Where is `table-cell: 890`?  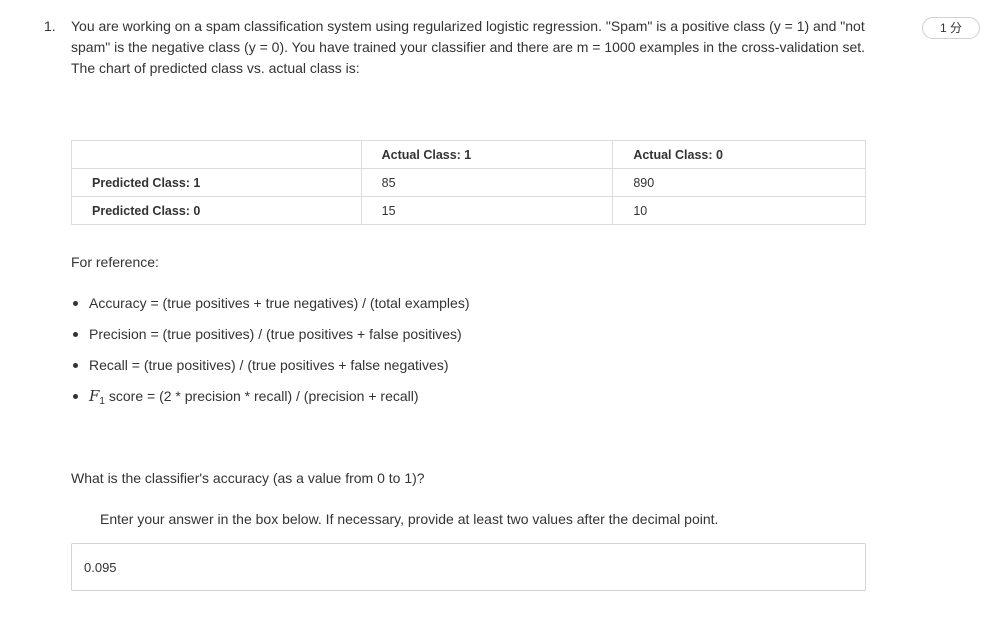 table-cell: 890 is located at coordinates (739, 182).